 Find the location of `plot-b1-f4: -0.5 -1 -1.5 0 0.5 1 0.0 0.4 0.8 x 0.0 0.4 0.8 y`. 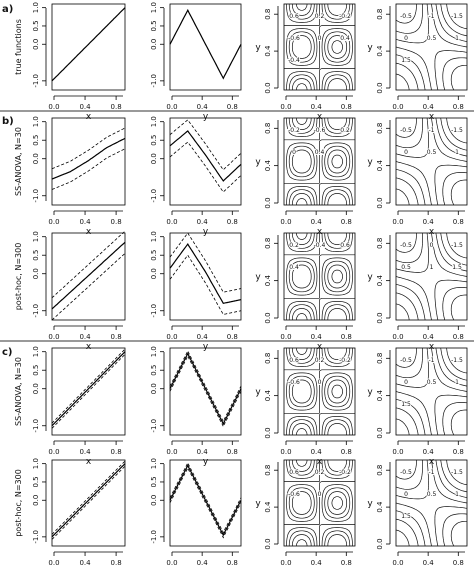

plot-b1-f4: -0.5 -1 -1.5 0 0.5 1 0.0 0.4 0.8 x 0.0 0.4 0.8 y is located at coordinates (417, 177).